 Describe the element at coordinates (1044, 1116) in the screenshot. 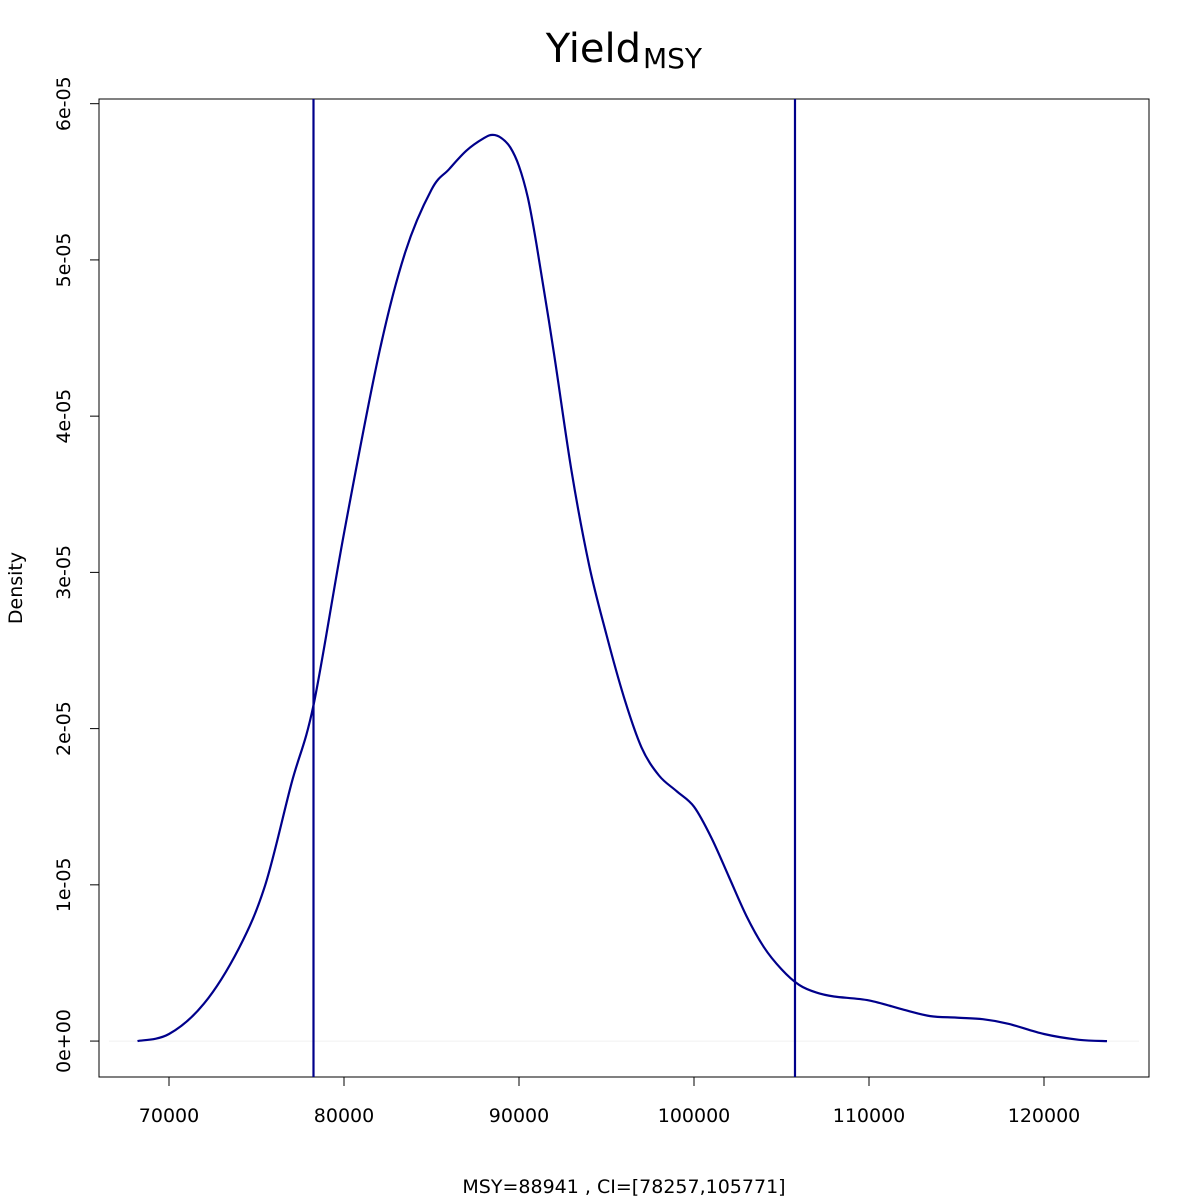

I see `x-tick-label: 120000` at that location.